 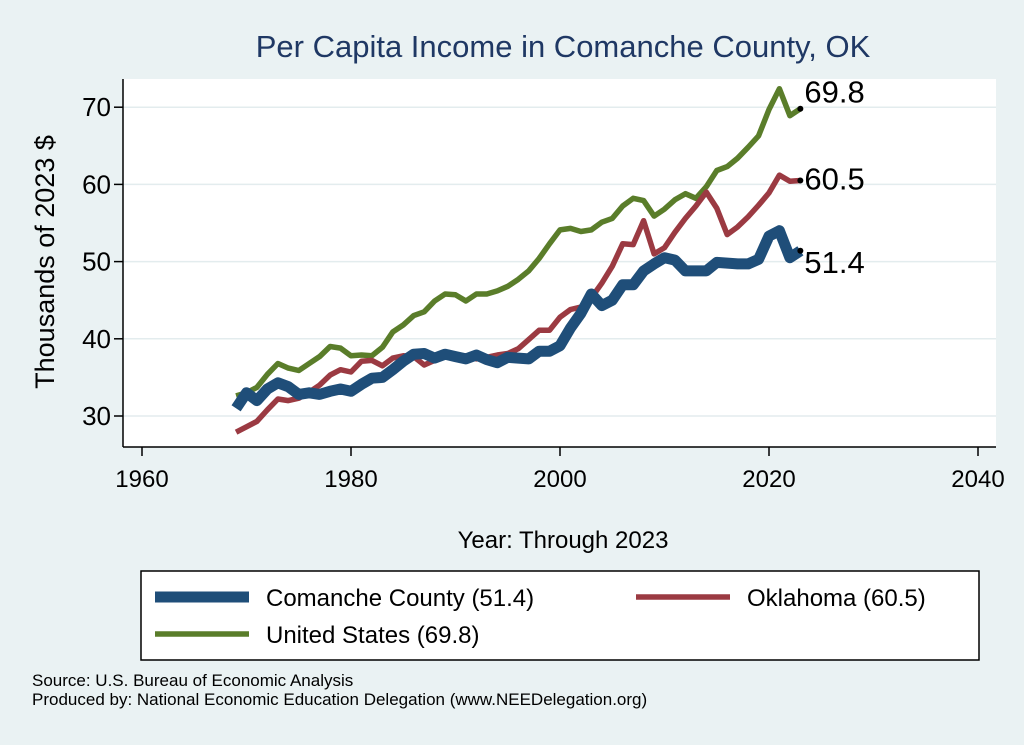 What do you see at coordinates (141, 479) in the screenshot?
I see `x-tick-label: 1960` at bounding box center [141, 479].